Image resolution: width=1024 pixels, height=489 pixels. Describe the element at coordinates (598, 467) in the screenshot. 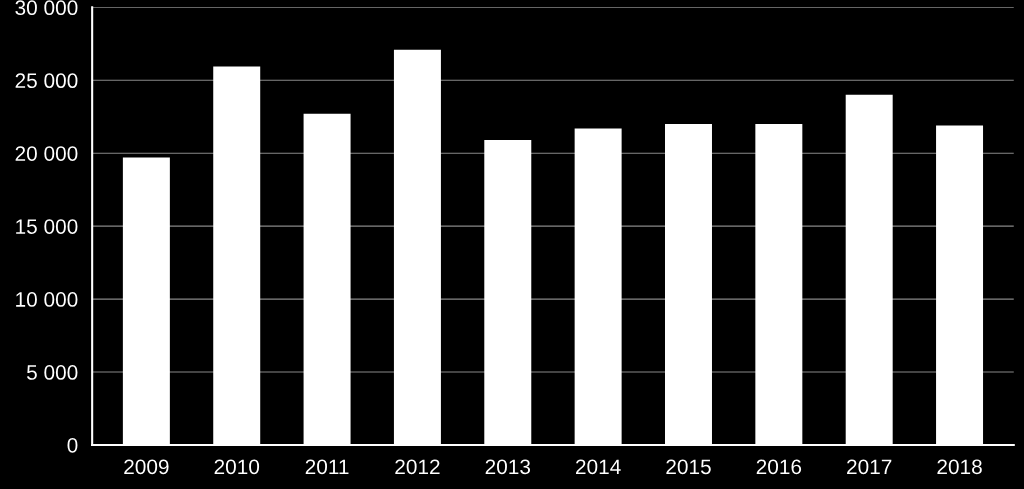

I see `x-tick-label: 2014` at that location.